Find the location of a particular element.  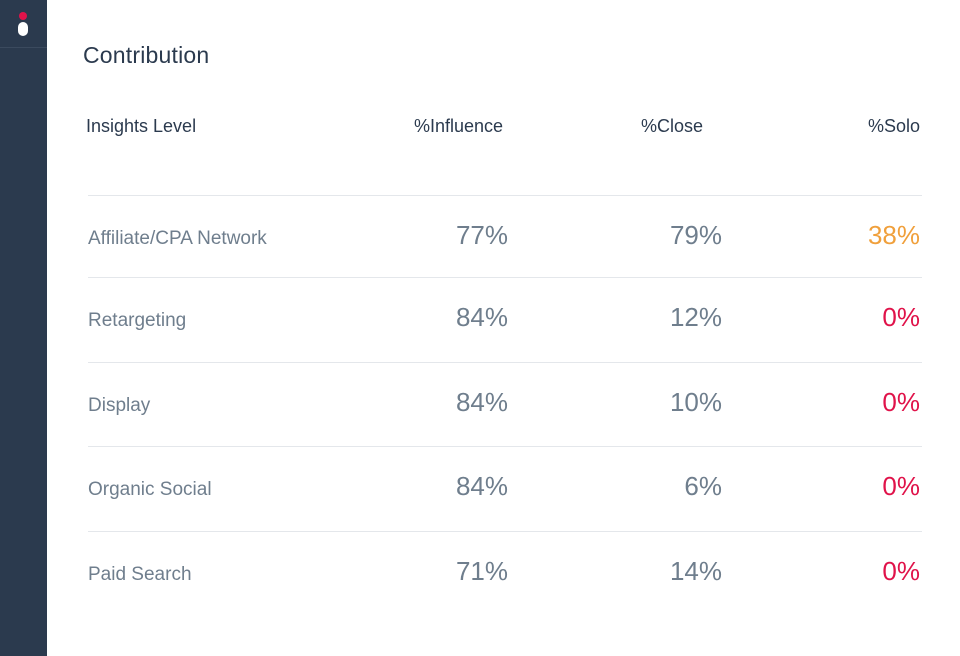

row-label: Organic Social is located at coordinates (150, 489).